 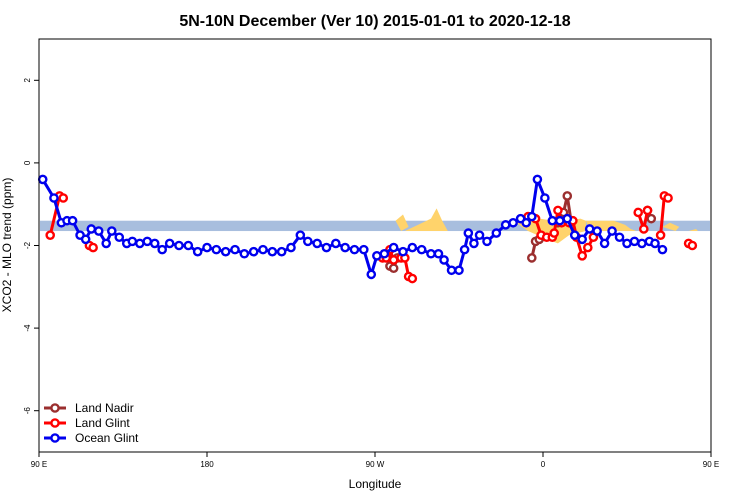 What do you see at coordinates (543, 464) in the screenshot?
I see `x-tick-label: 0` at bounding box center [543, 464].